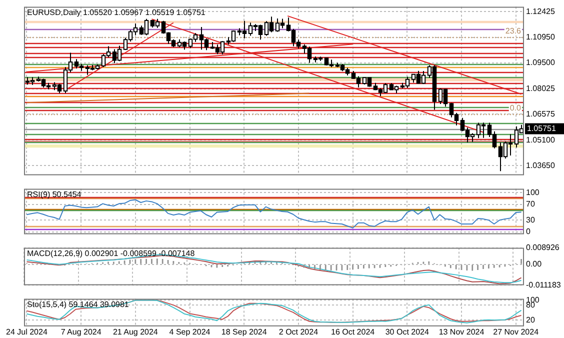 The height and width of the screenshot is (338, 564). Describe the element at coordinates (541, 128) in the screenshot. I see `ref-line-label: 1.05751` at that location.